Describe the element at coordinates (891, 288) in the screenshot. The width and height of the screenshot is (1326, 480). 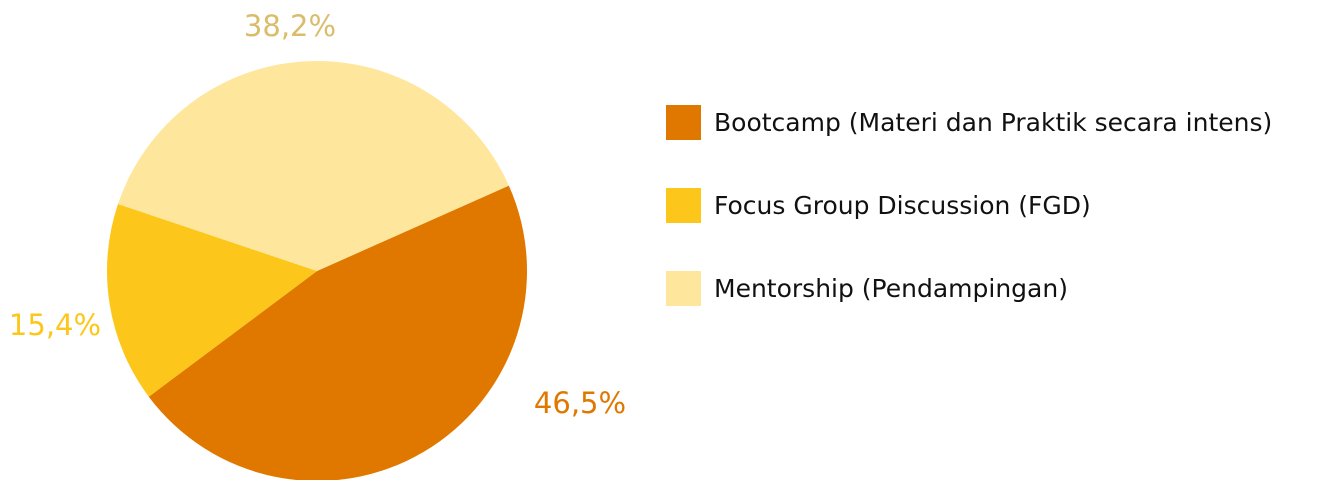
I see `legend-label: Mentorship (Pendampingan)` at that location.